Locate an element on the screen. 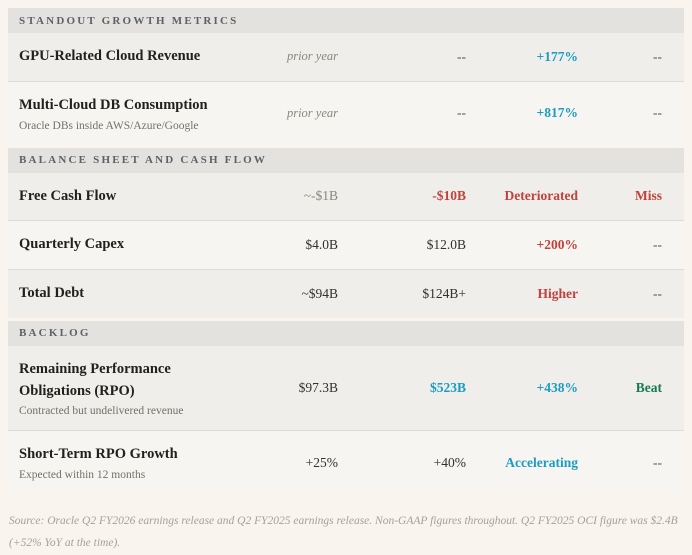 Image resolution: width=692 pixels, height=555 pixels. section-header: BACKLOG is located at coordinates (346, 333).